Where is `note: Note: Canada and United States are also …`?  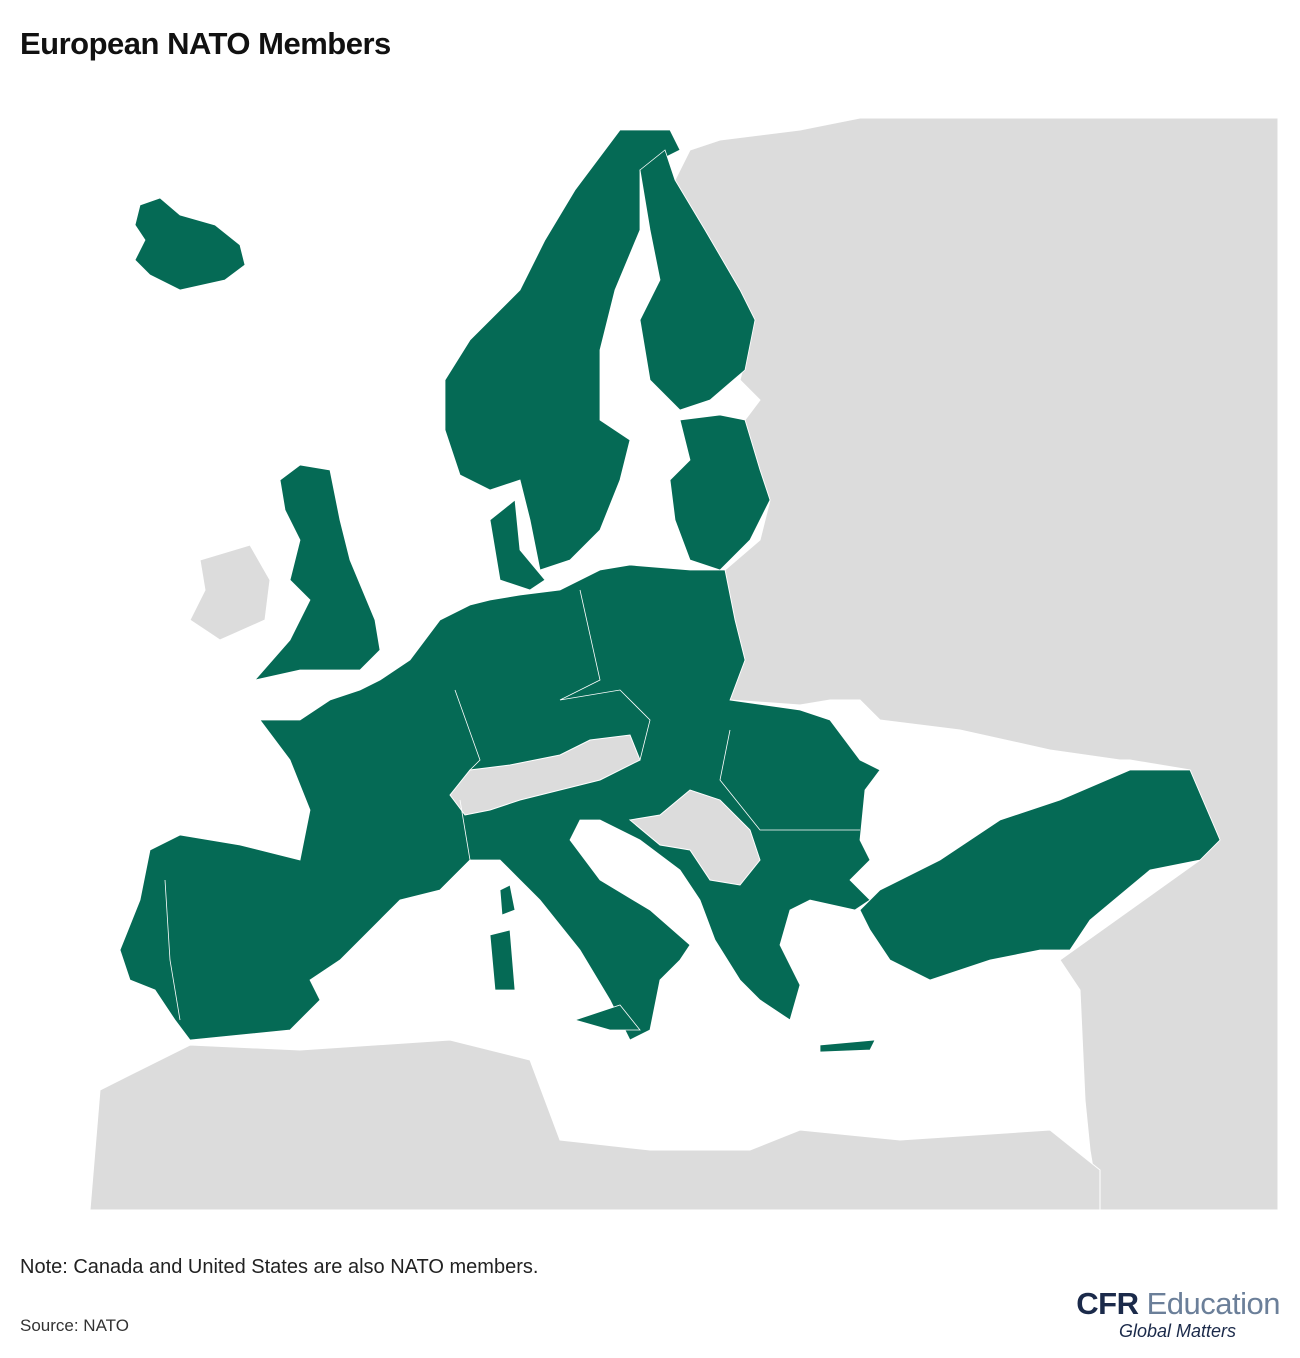 note: Note: Canada and United States are also … is located at coordinates (279, 1267).